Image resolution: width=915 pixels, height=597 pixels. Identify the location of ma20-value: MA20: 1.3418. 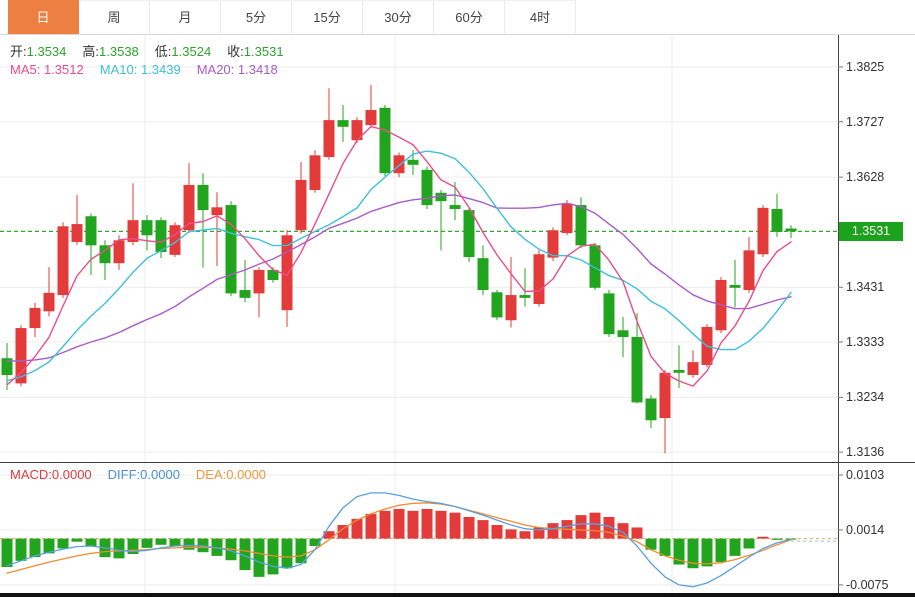
(237, 69).